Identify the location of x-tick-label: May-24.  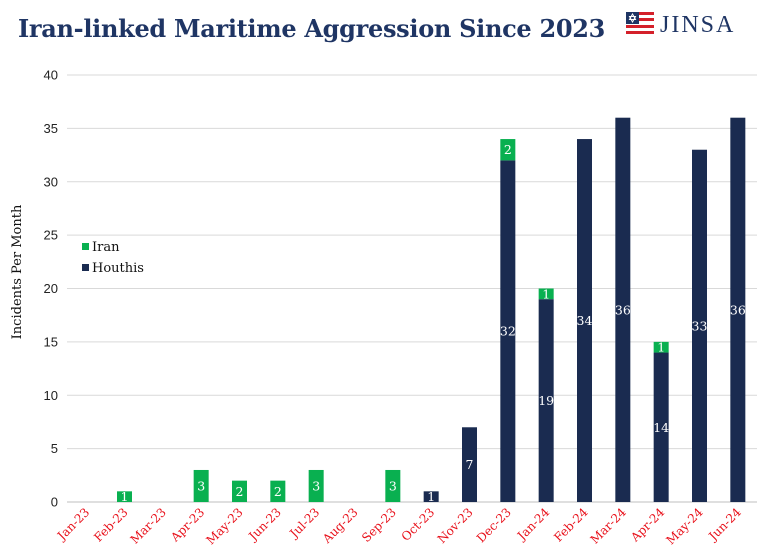
(685, 526).